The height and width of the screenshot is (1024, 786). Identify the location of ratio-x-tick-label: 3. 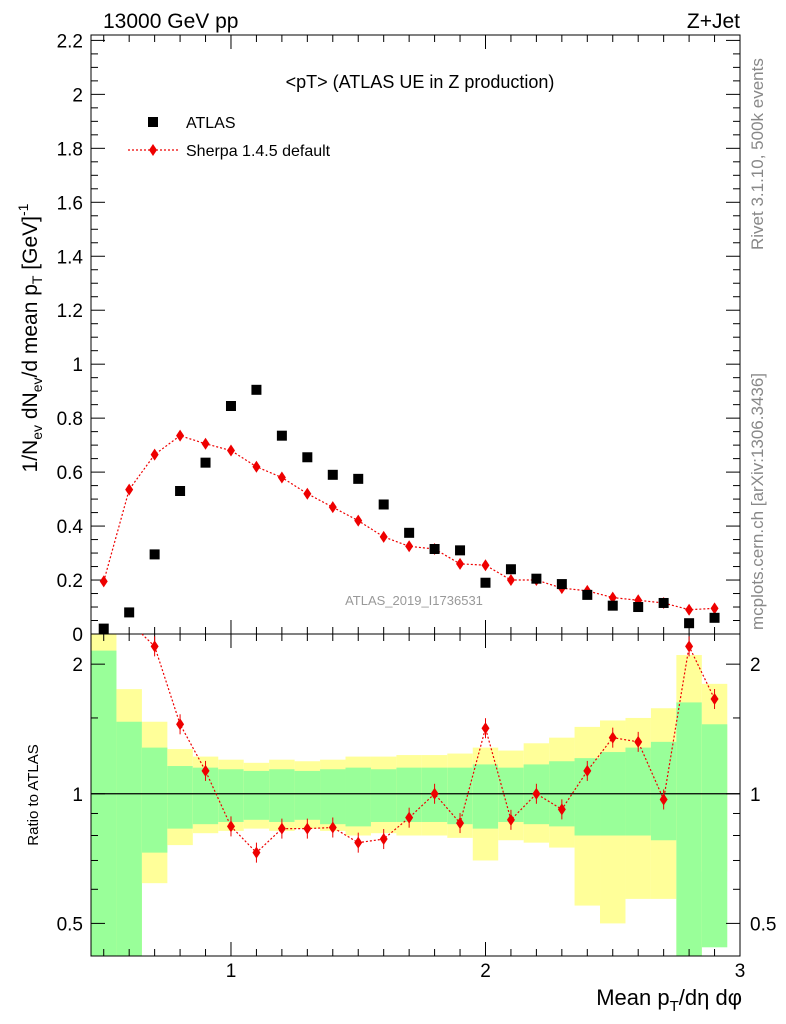
(740, 971).